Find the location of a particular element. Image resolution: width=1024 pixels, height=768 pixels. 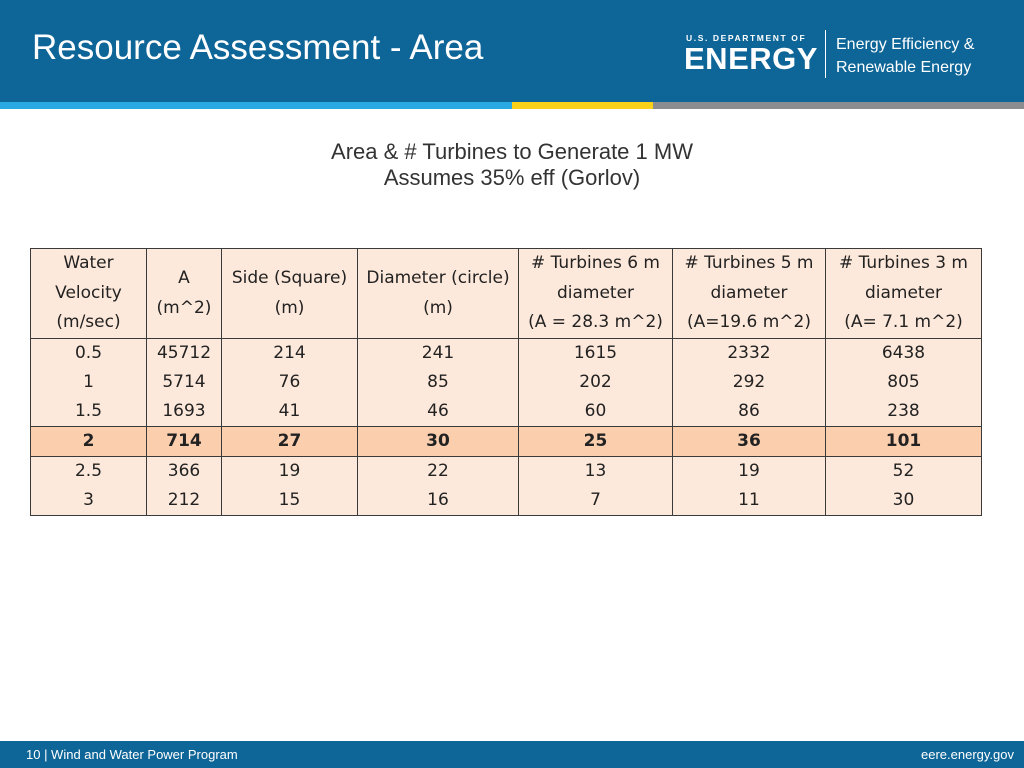

table-row: 1 5714 76 85 202 292 805 is located at coordinates (506, 382).